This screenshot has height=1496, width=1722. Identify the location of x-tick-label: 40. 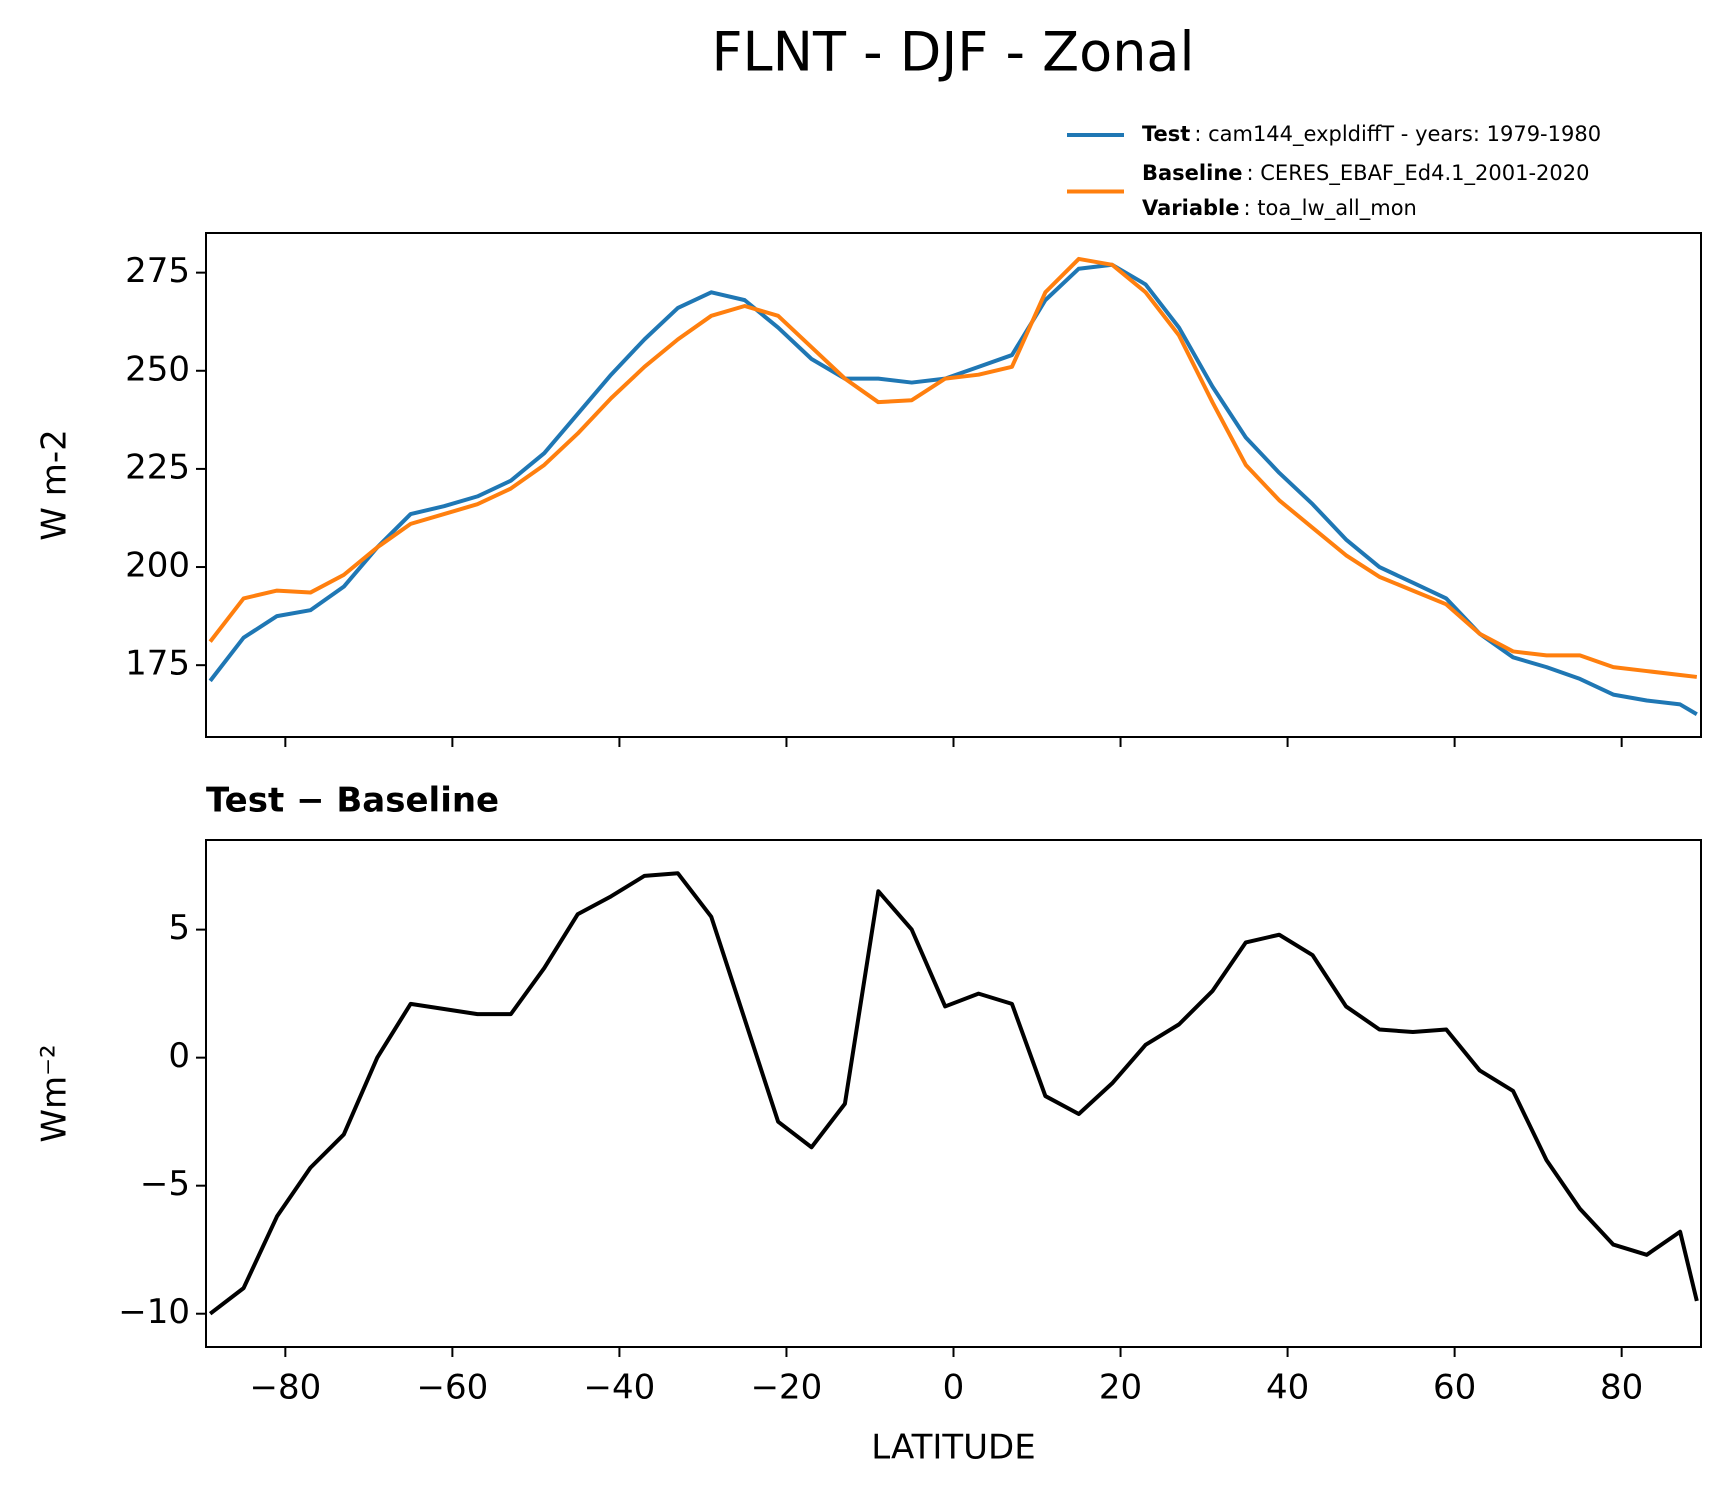
(1287, 1388).